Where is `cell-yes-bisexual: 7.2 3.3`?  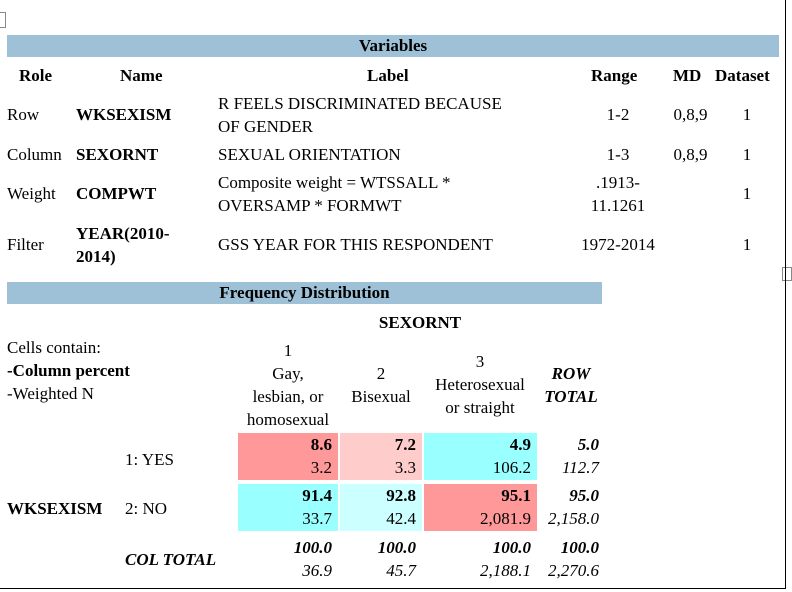 cell-yes-bisexual: 7.2 3.3 is located at coordinates (381, 456).